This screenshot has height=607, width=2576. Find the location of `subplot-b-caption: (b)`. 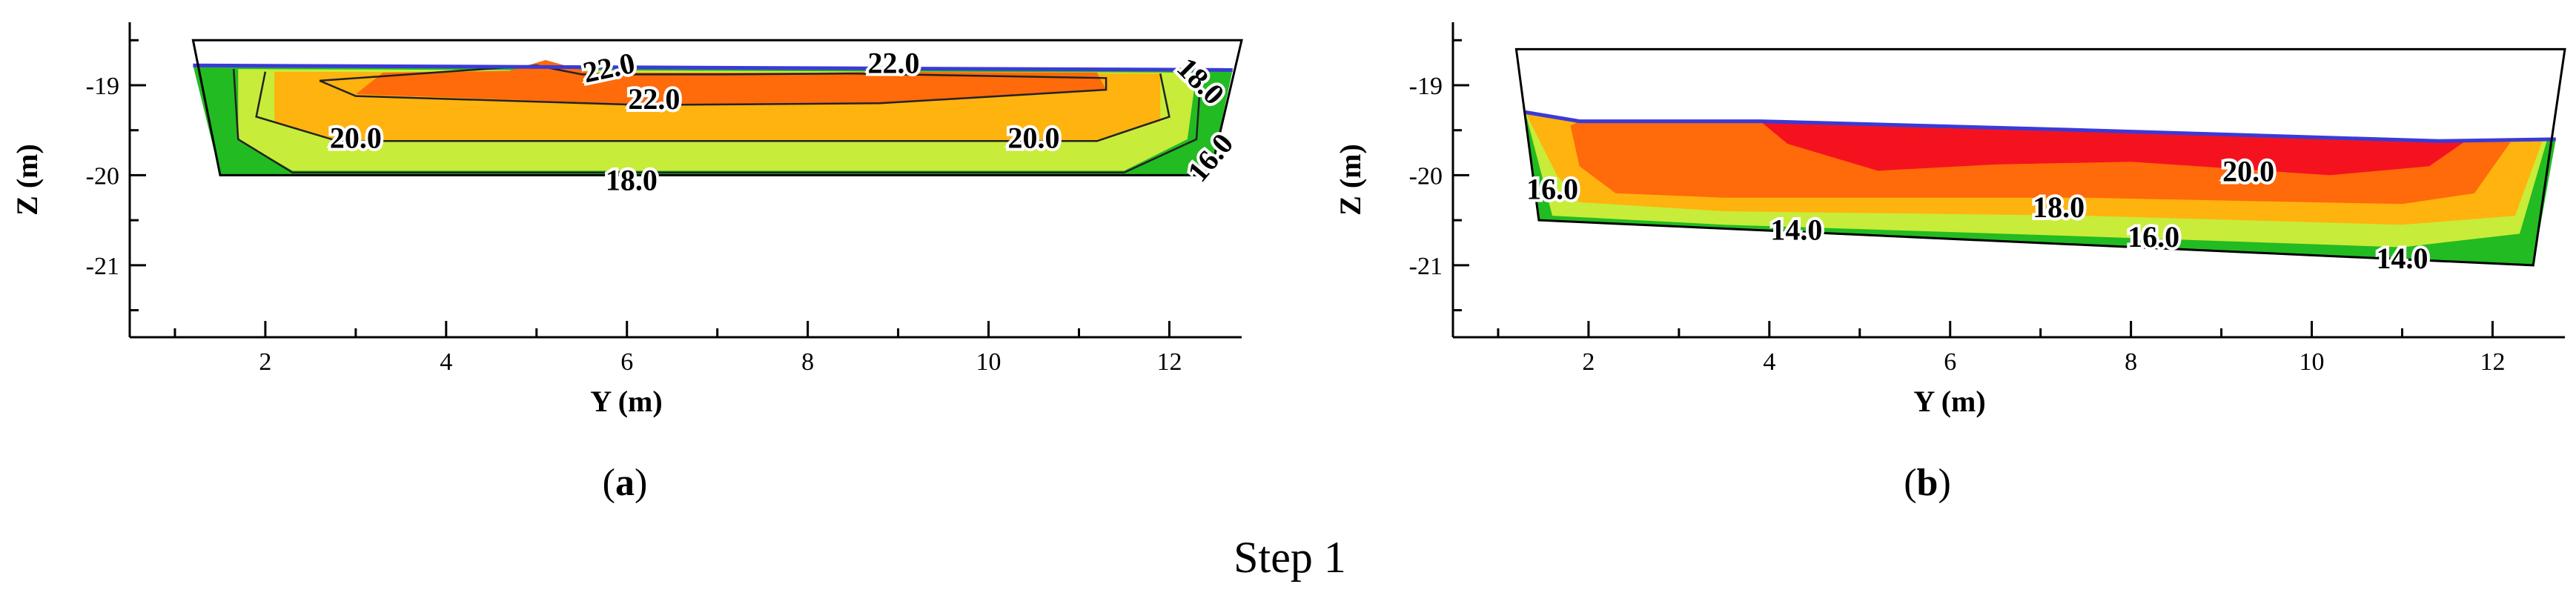

subplot-b-caption: (b) is located at coordinates (1927, 483).